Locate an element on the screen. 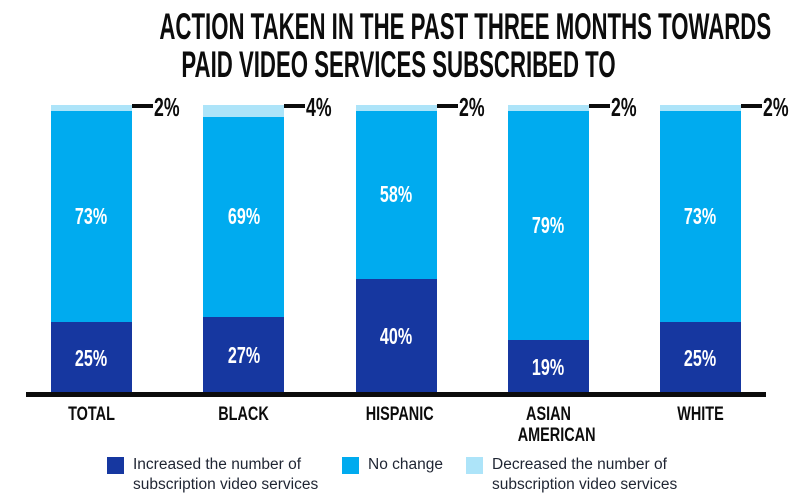 The image size is (797, 503). bar-segment-increased: 40% is located at coordinates (396, 336).